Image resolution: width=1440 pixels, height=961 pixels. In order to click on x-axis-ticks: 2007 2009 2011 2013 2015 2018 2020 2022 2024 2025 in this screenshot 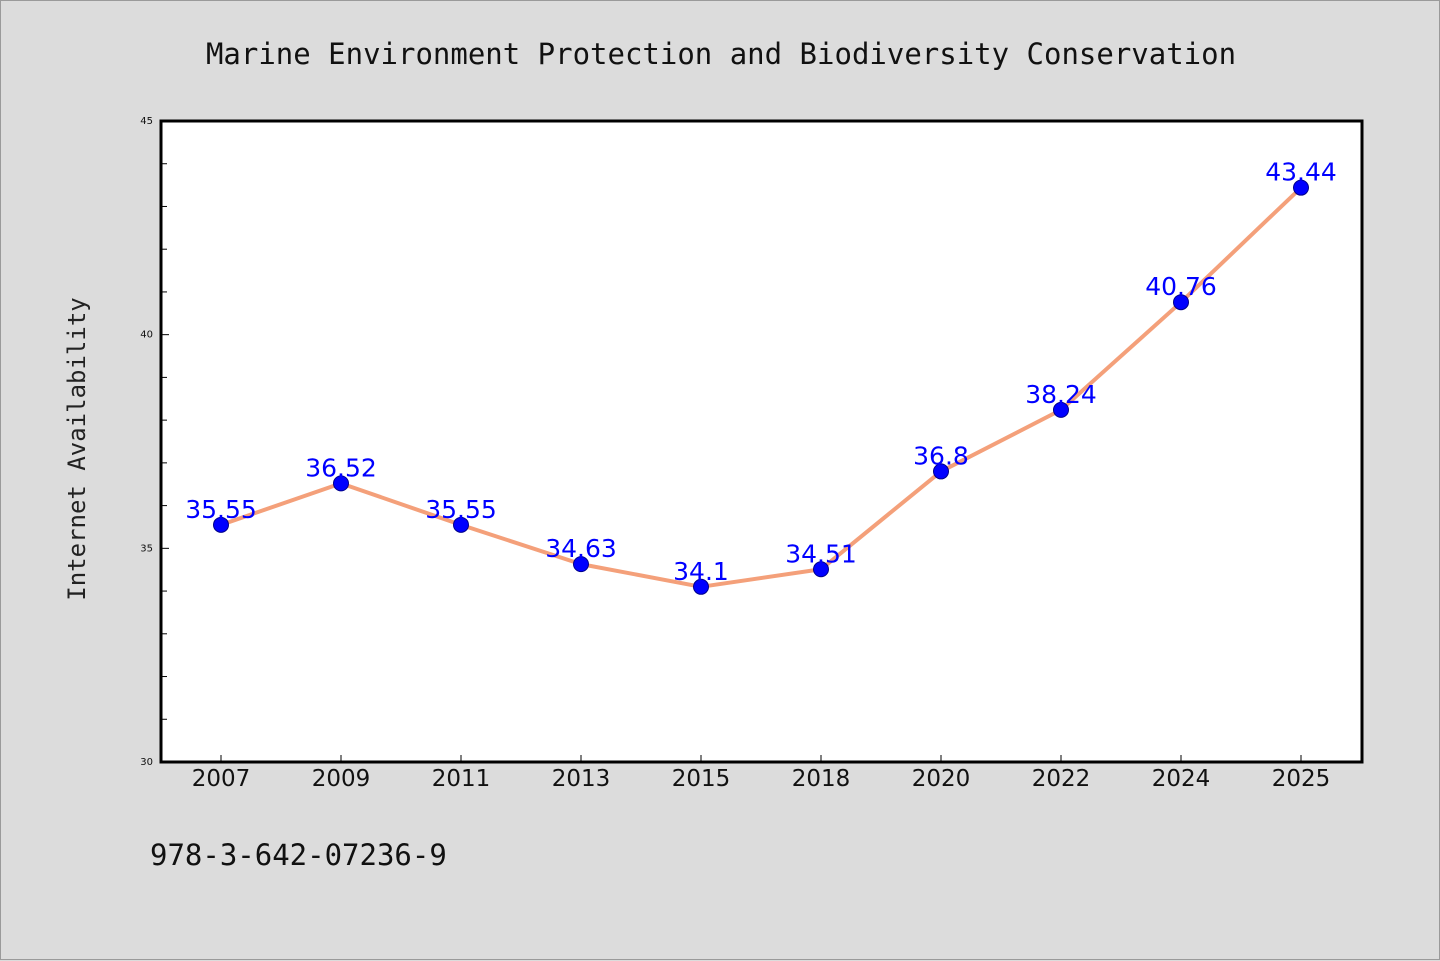, I will do `click(761, 773)`.